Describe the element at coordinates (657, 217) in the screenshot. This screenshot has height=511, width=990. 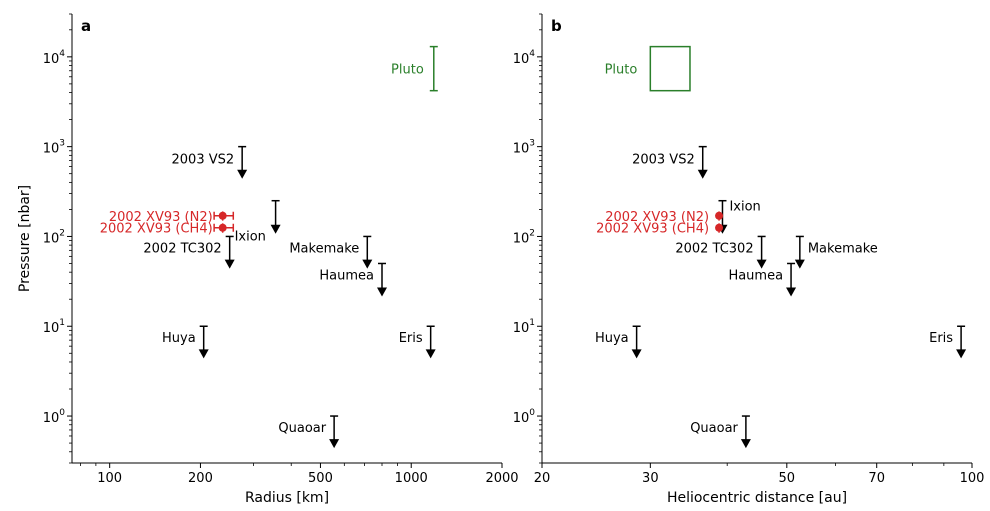
I see `panel-b-detection-0-label: 2002 XV93 (N2)` at that location.